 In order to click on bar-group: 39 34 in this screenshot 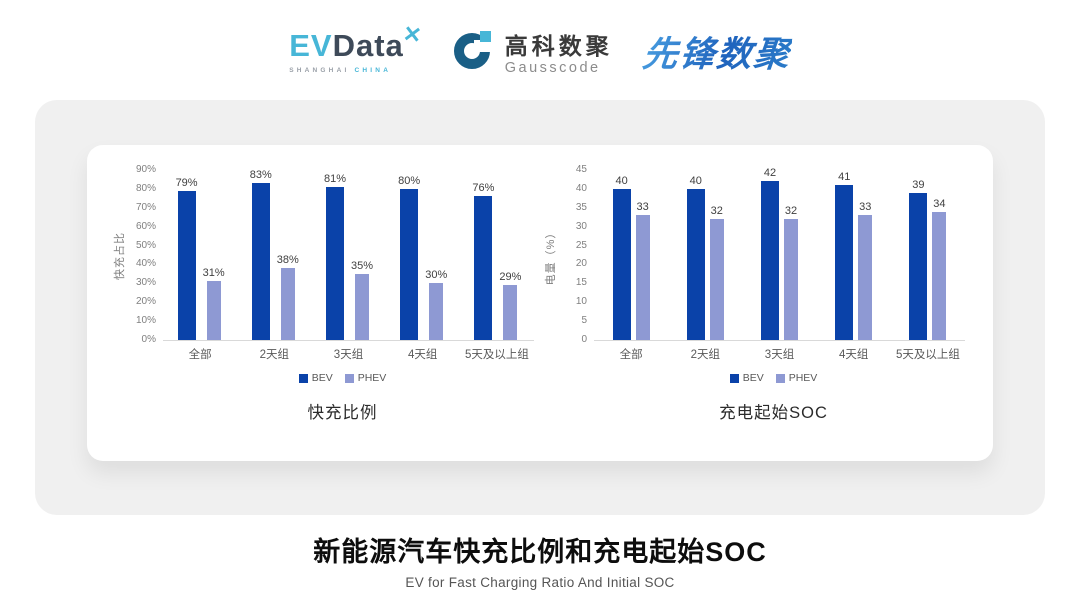, I will do `click(928, 255)`.